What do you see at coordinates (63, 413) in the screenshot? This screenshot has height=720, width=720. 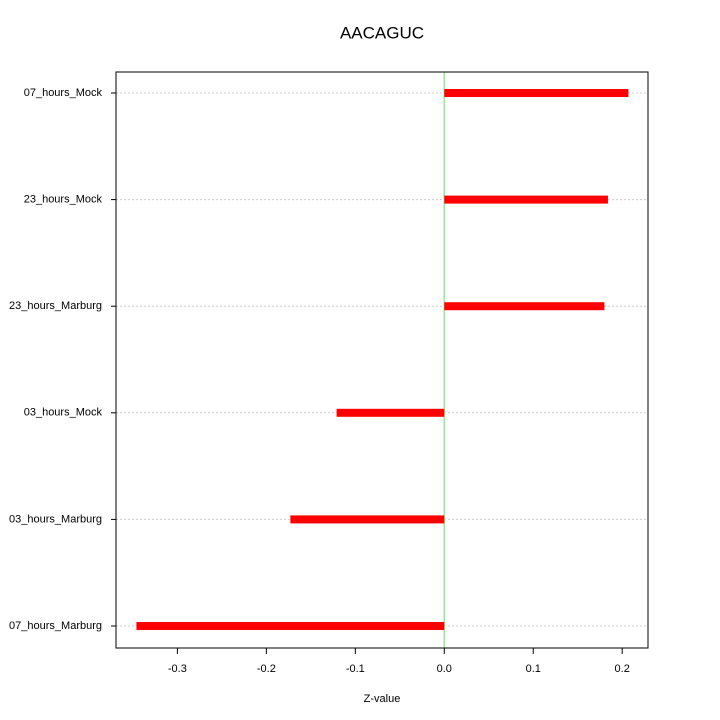 I see `y-tick-label: 03_hours_Mock` at bounding box center [63, 413].